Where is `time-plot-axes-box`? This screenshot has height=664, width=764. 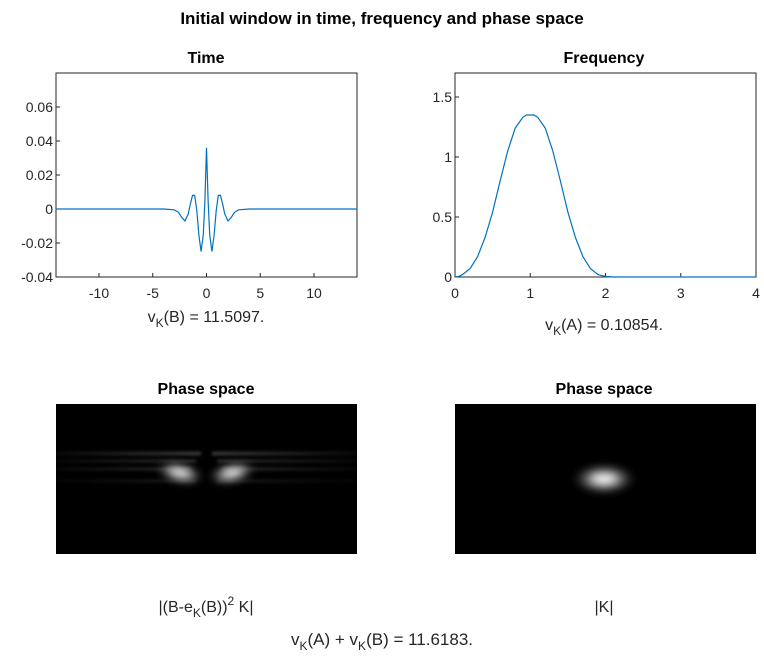 time-plot-axes-box is located at coordinates (206, 175).